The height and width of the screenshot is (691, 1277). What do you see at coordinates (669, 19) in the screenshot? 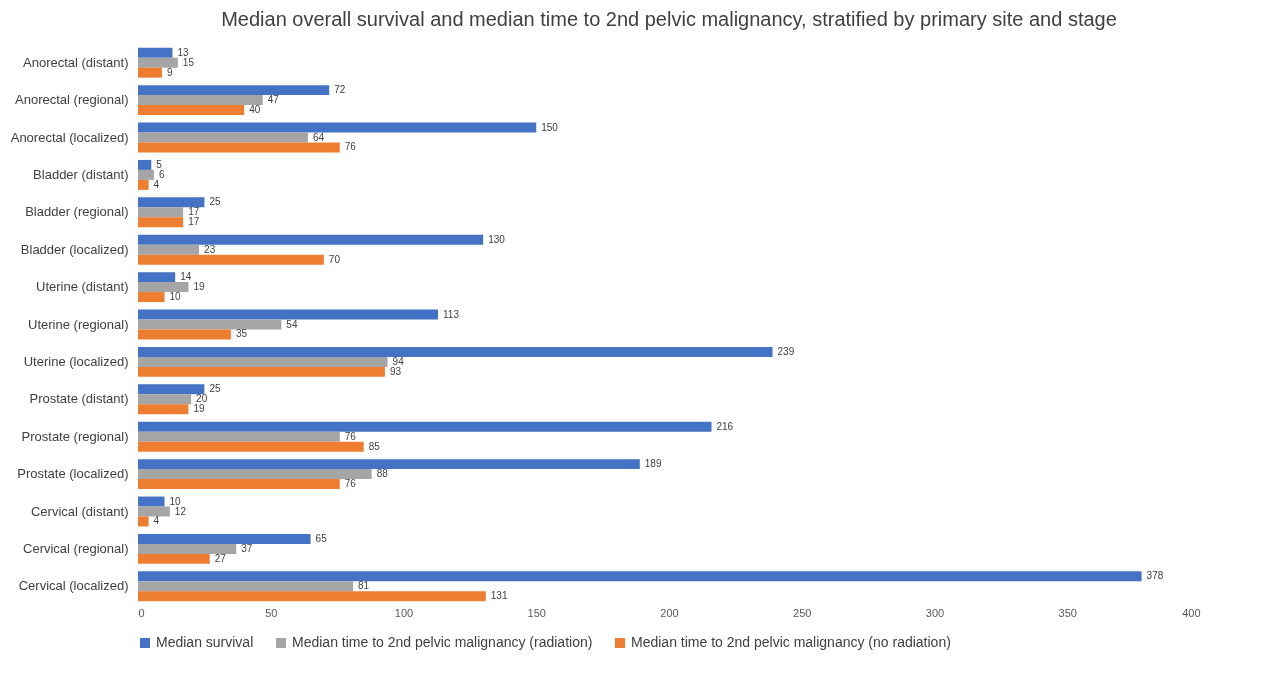
I see `chart-title: Median overall survival and median time to 2nd pelvic malignancy, stratified by primary site and stage` at bounding box center [669, 19].